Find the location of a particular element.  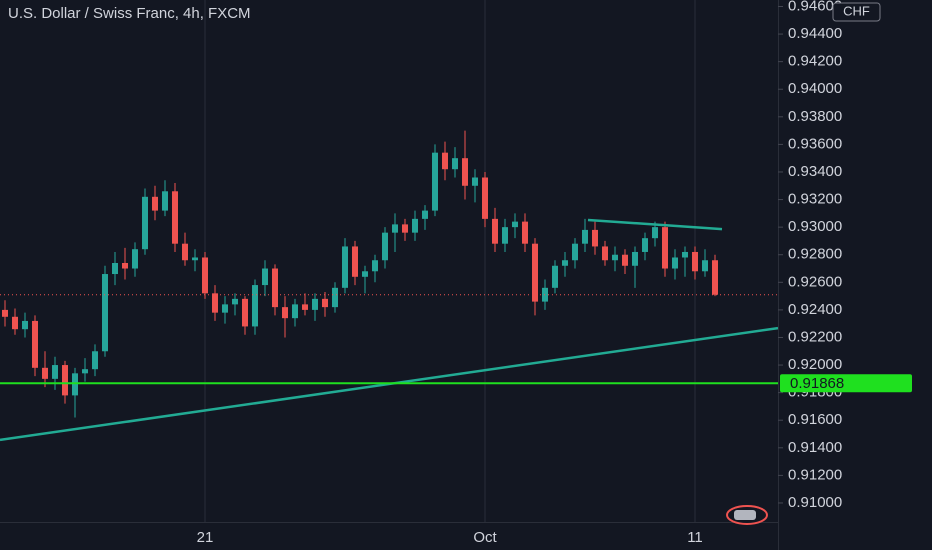

currency-label: CHF is located at coordinates (856, 10).